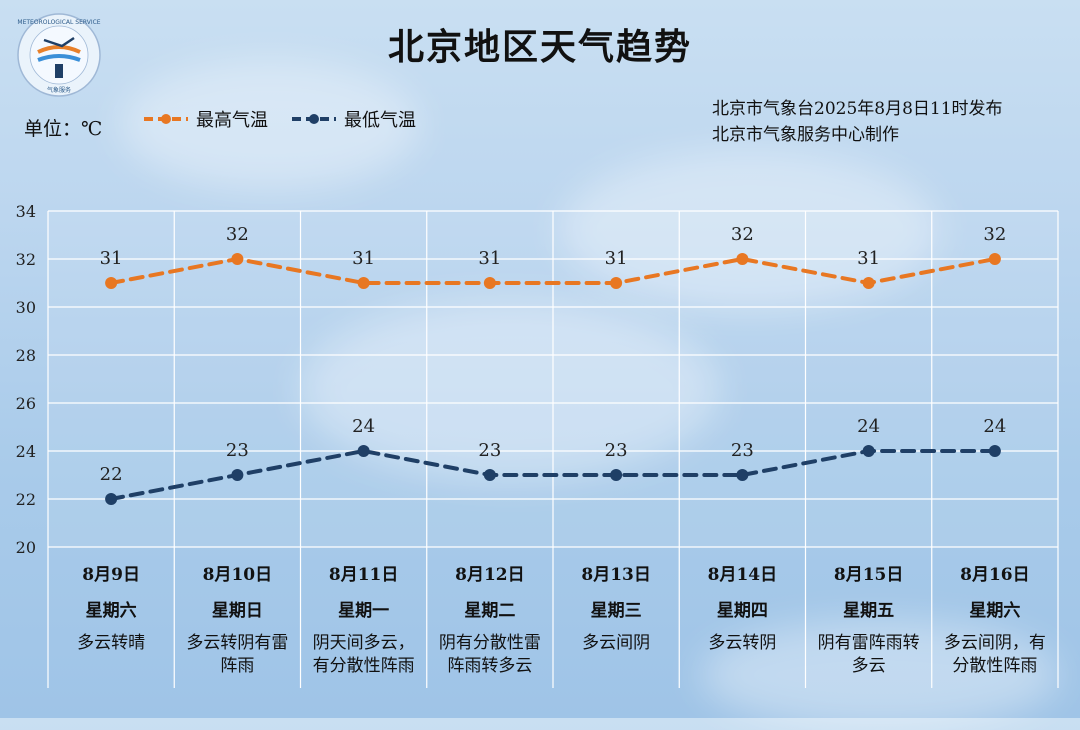 The width and height of the screenshot is (1080, 730). I want to click on x-tick-date: 8月12日, so click(490, 572).